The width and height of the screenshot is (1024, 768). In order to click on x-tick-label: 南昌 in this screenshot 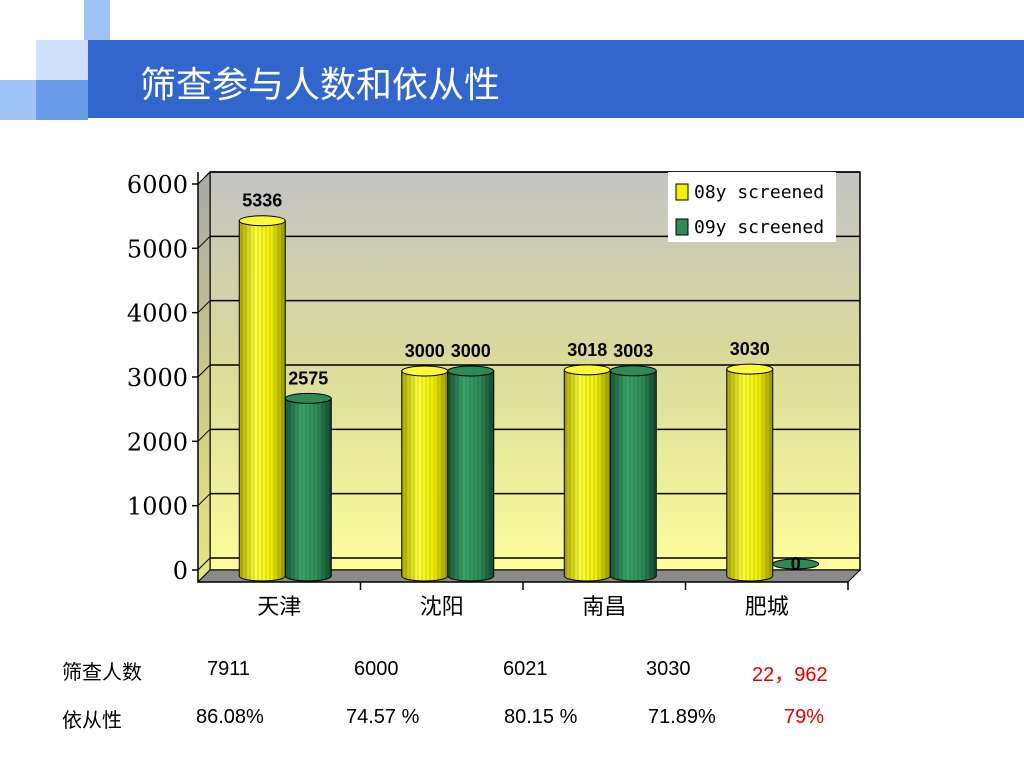, I will do `click(604, 607)`.